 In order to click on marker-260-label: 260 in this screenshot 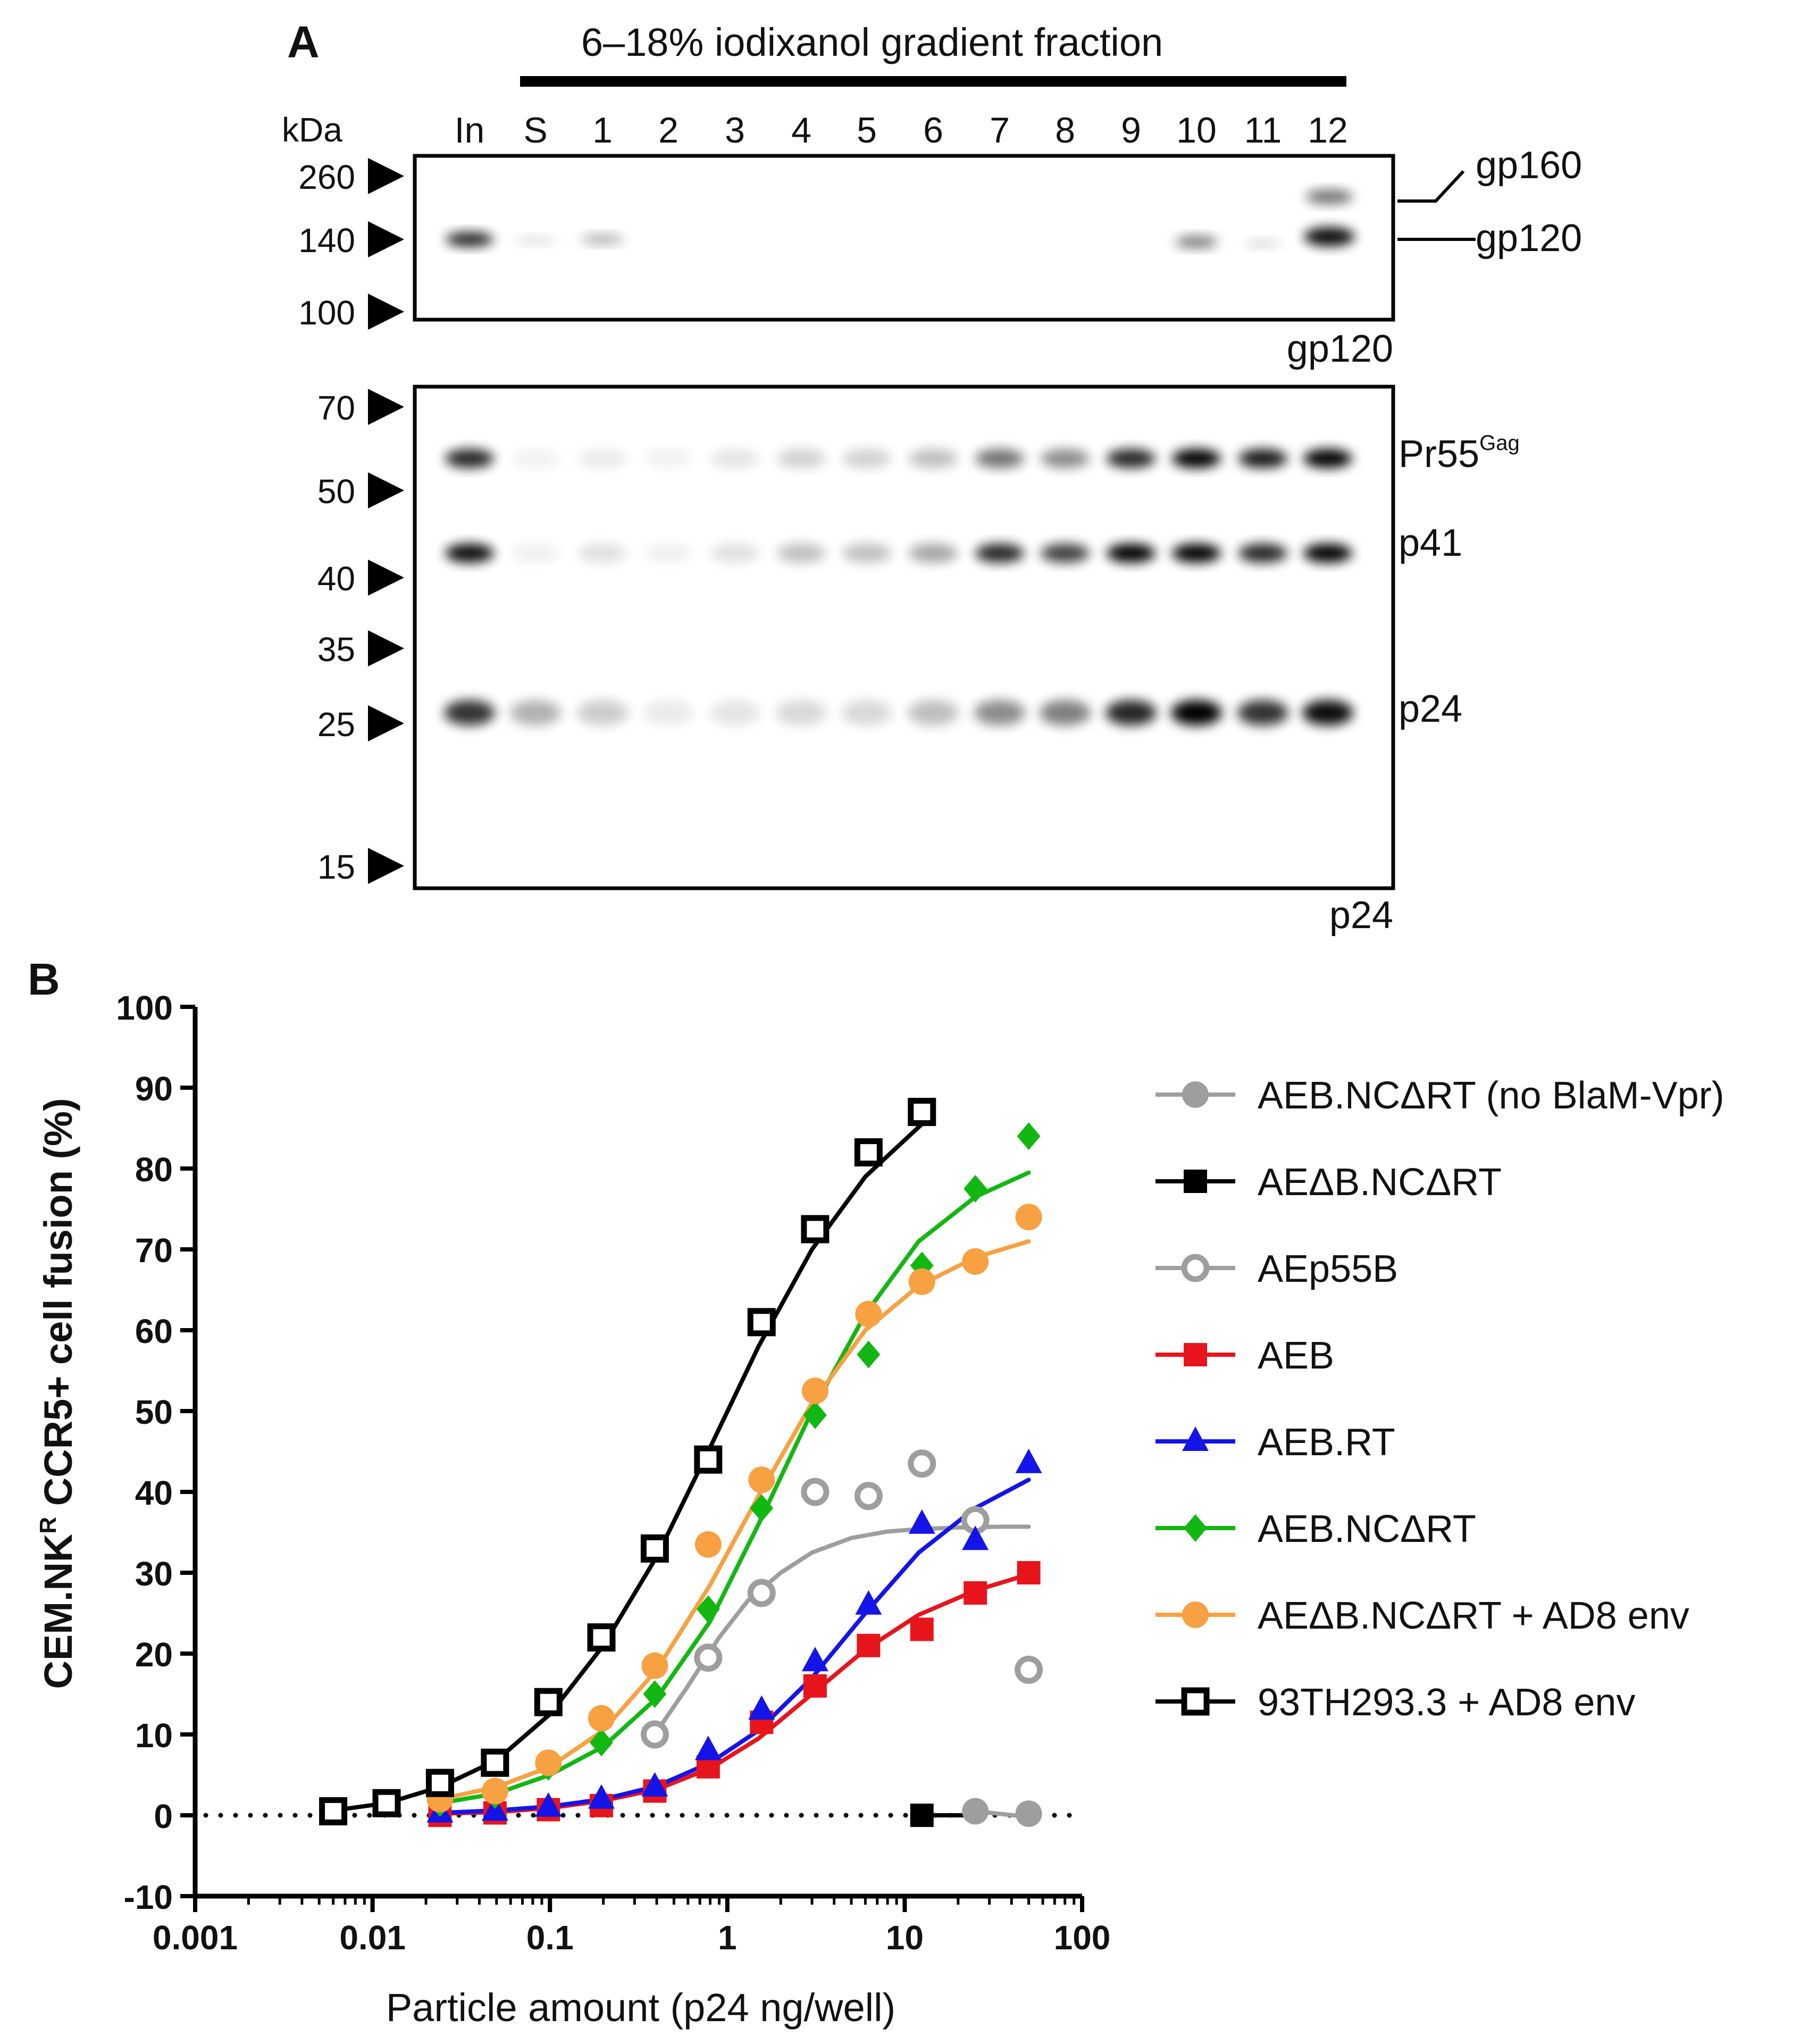, I will do `click(326, 177)`.